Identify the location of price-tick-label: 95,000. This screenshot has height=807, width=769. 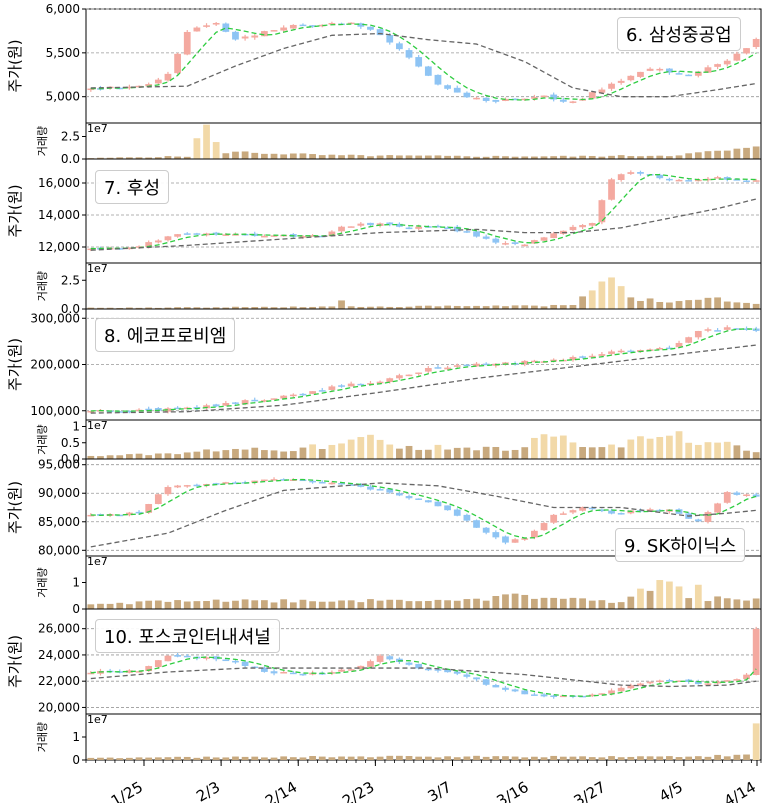
(59, 465).